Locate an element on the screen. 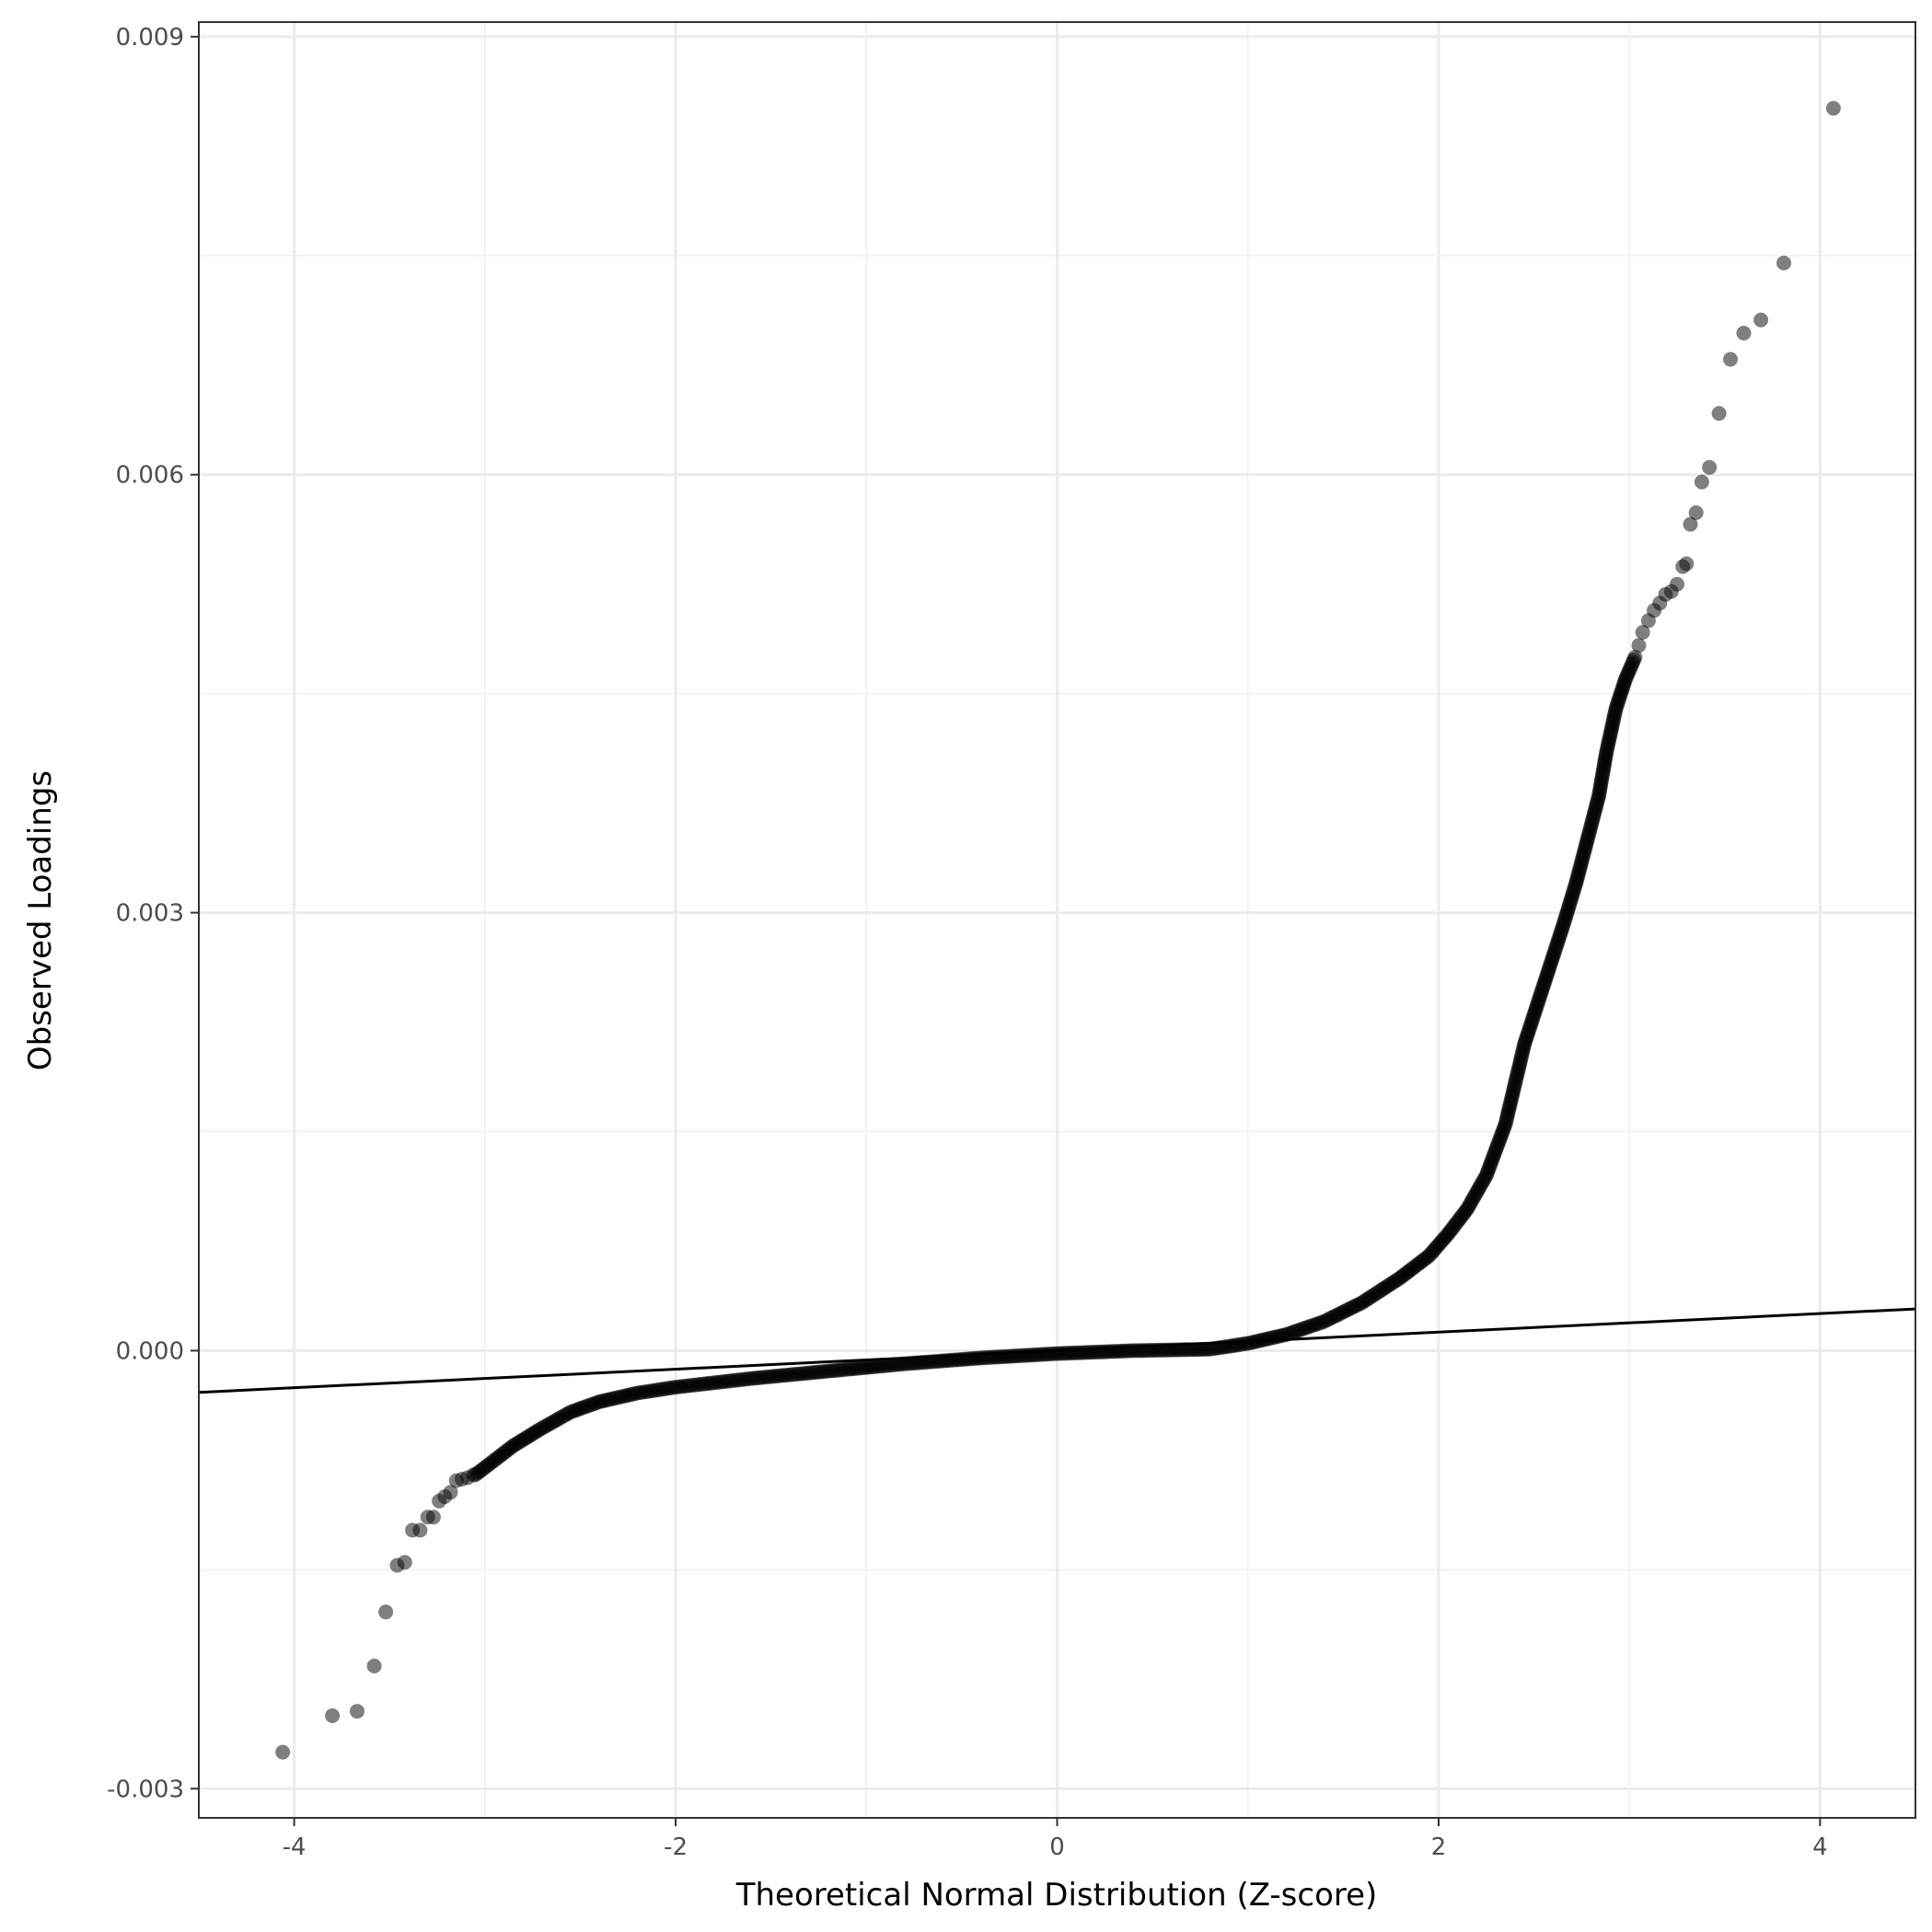 This screenshot has height=1932, width=1932. x-tick-label: 0 is located at coordinates (1057, 1848).